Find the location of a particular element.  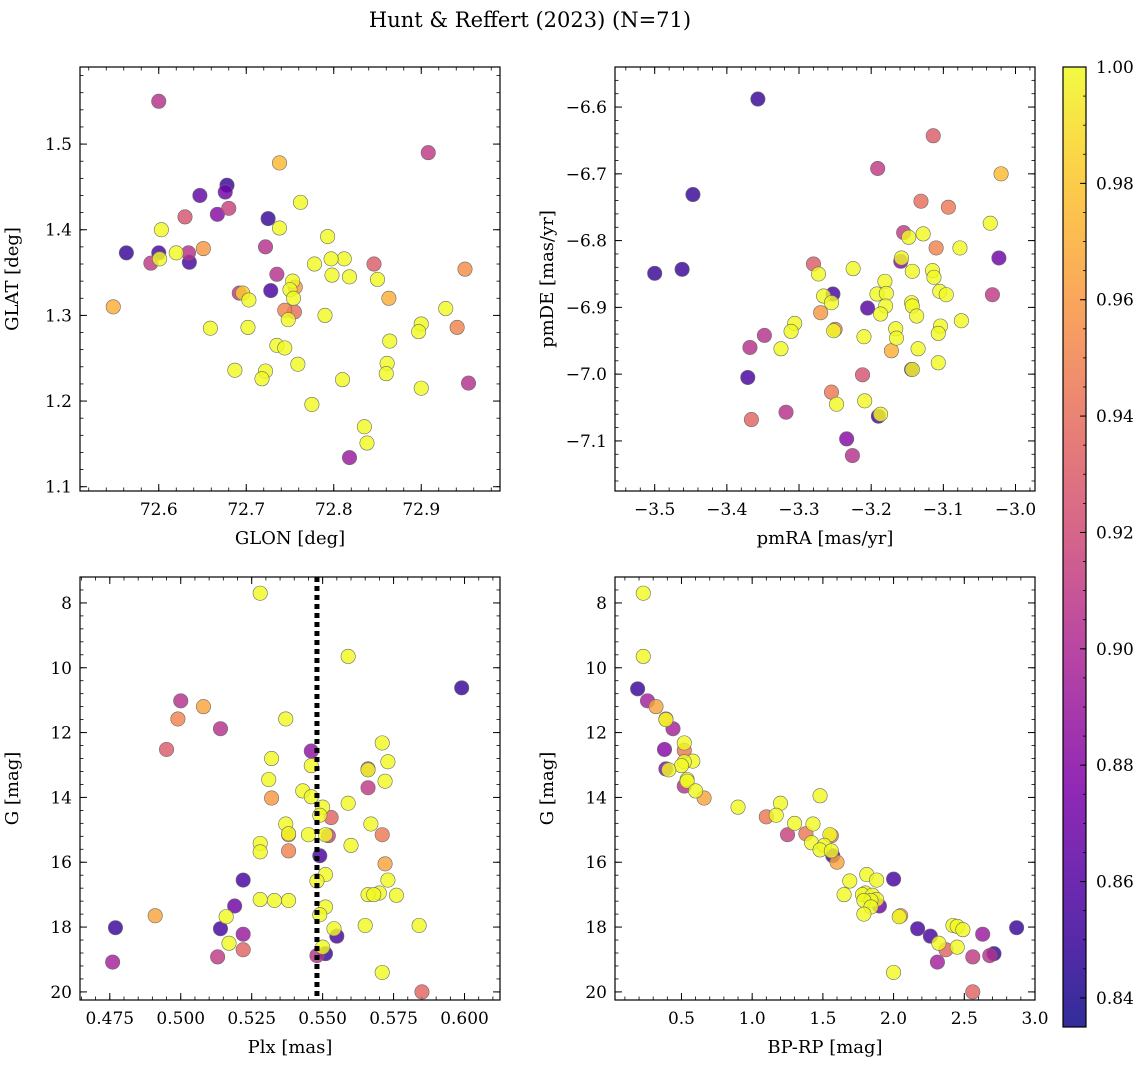

x-tick-label: 1.5 is located at coordinates (822, 1019).